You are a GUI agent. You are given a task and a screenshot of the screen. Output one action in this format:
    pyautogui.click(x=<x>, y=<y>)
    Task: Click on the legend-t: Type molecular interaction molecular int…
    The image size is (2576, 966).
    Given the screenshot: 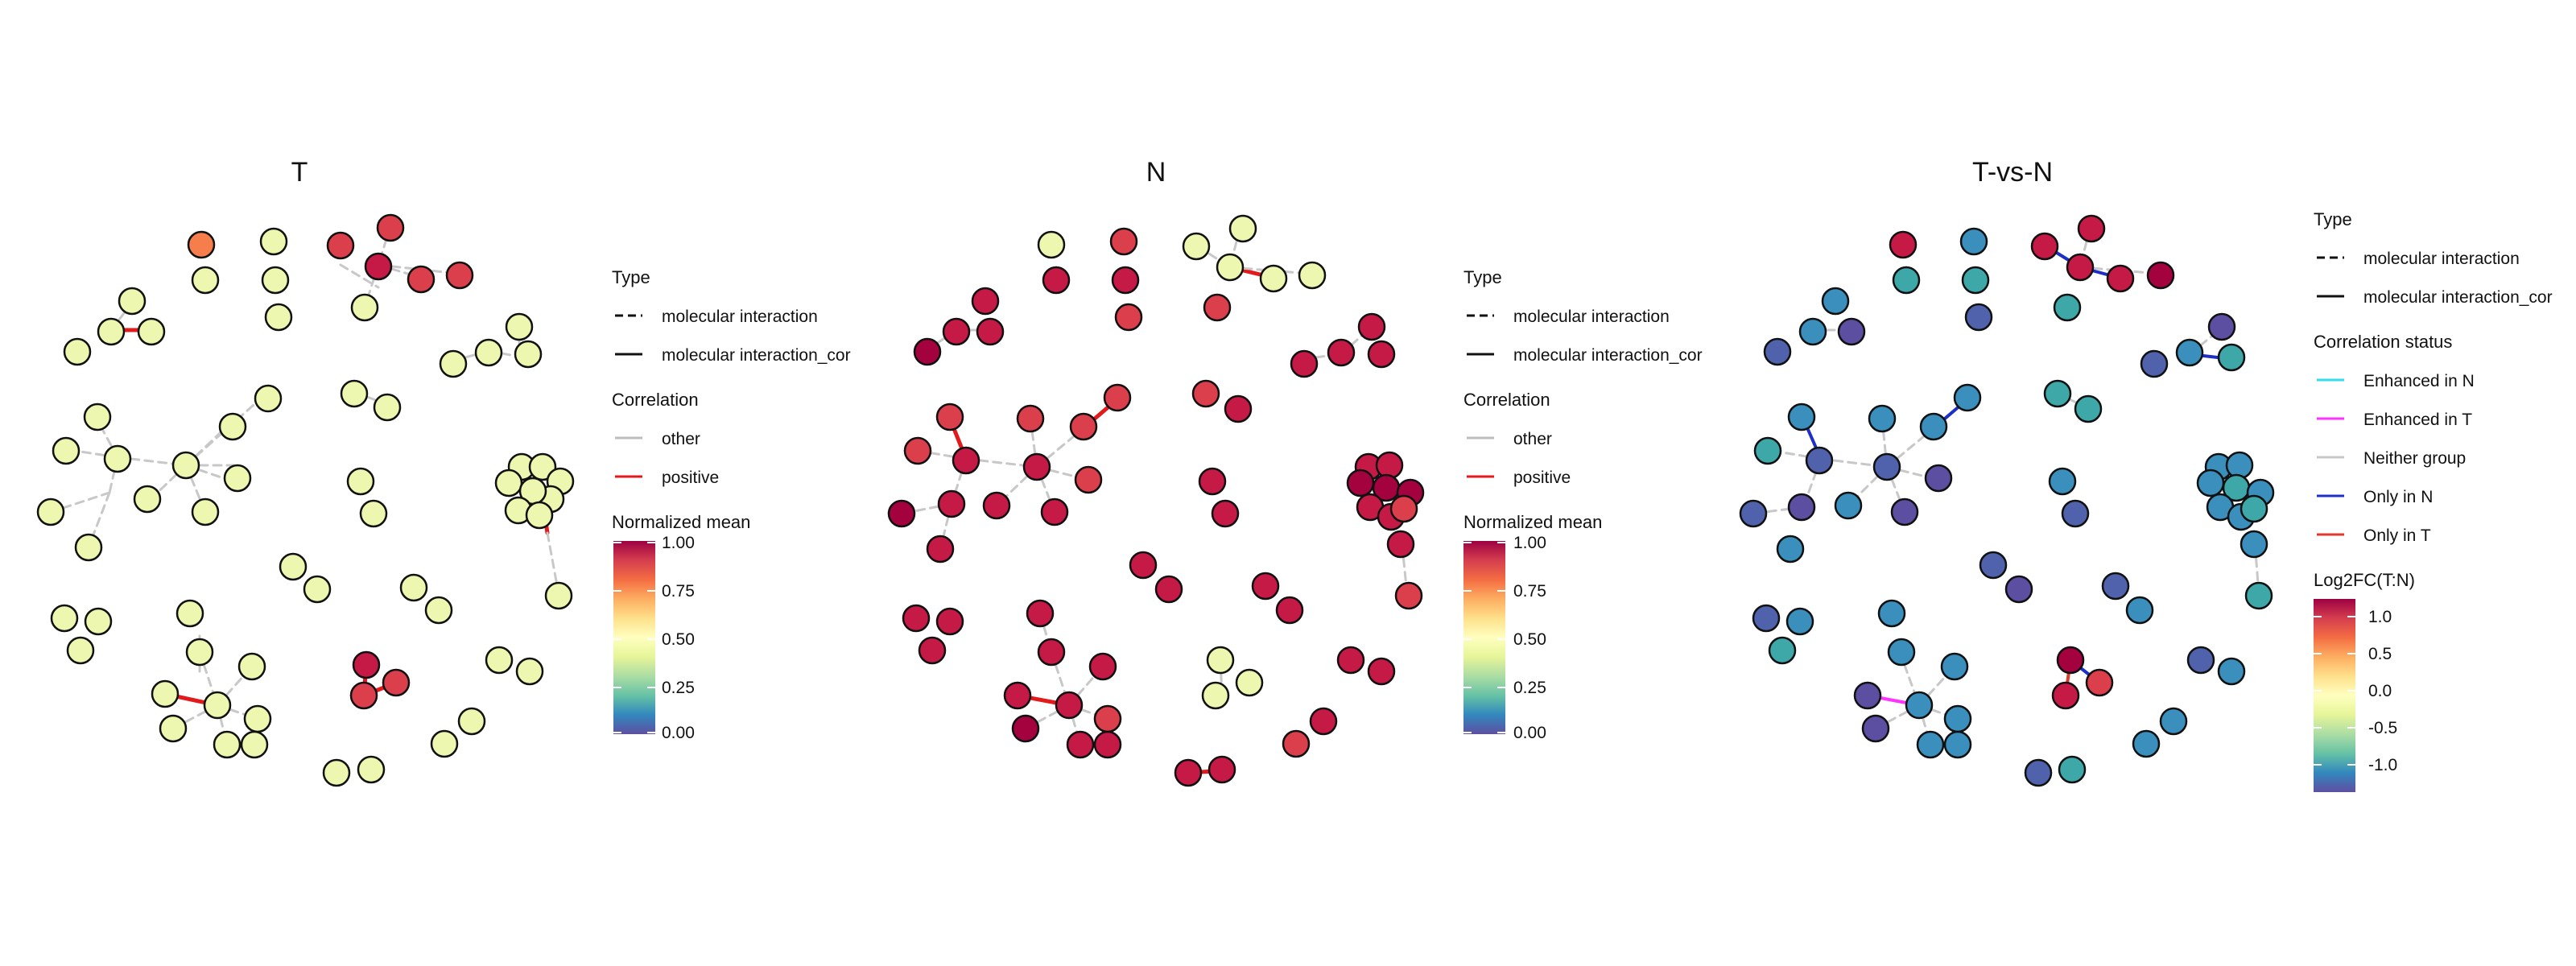 What is the action you would take?
    pyautogui.click(x=731, y=504)
    